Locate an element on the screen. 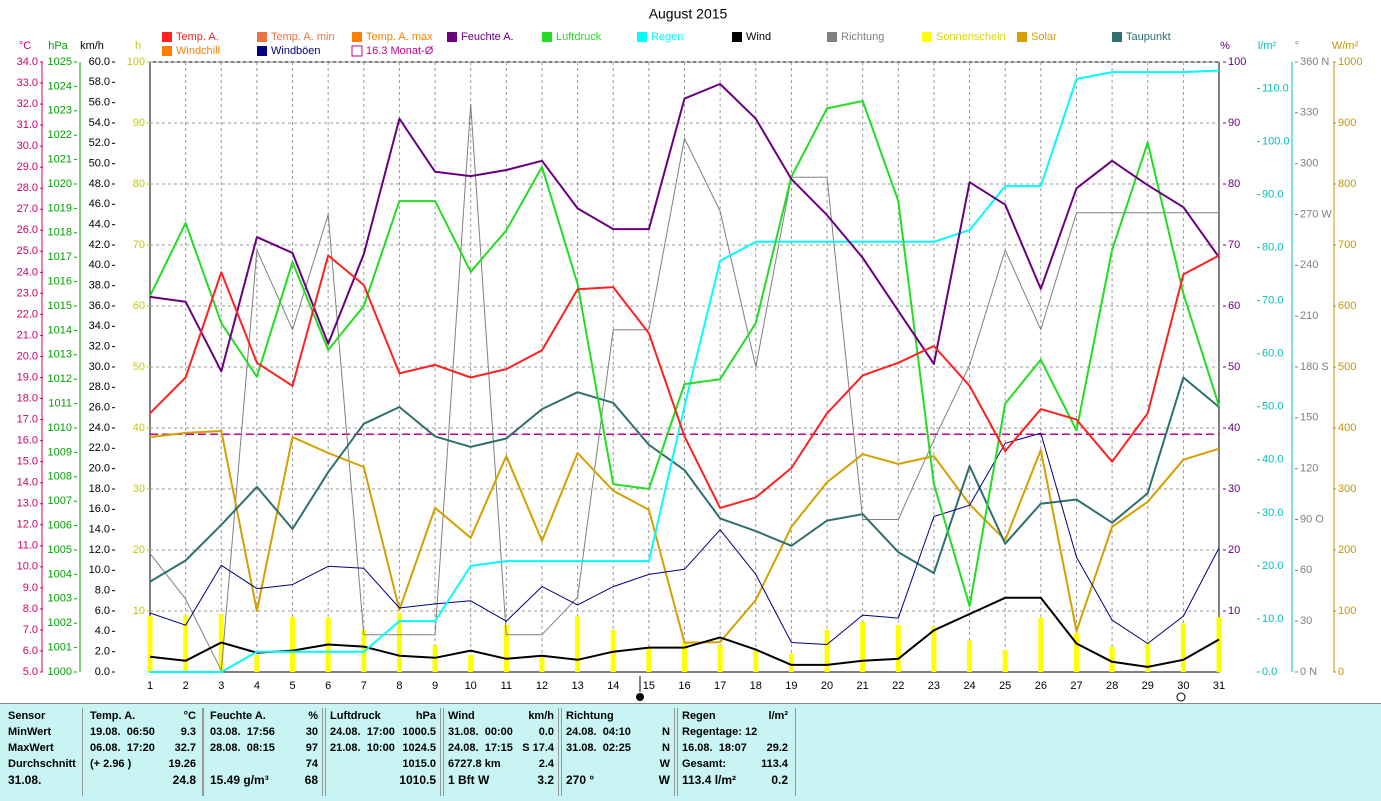 This screenshot has width=1381, height=801. x-tick-label: 22 is located at coordinates (898, 686).